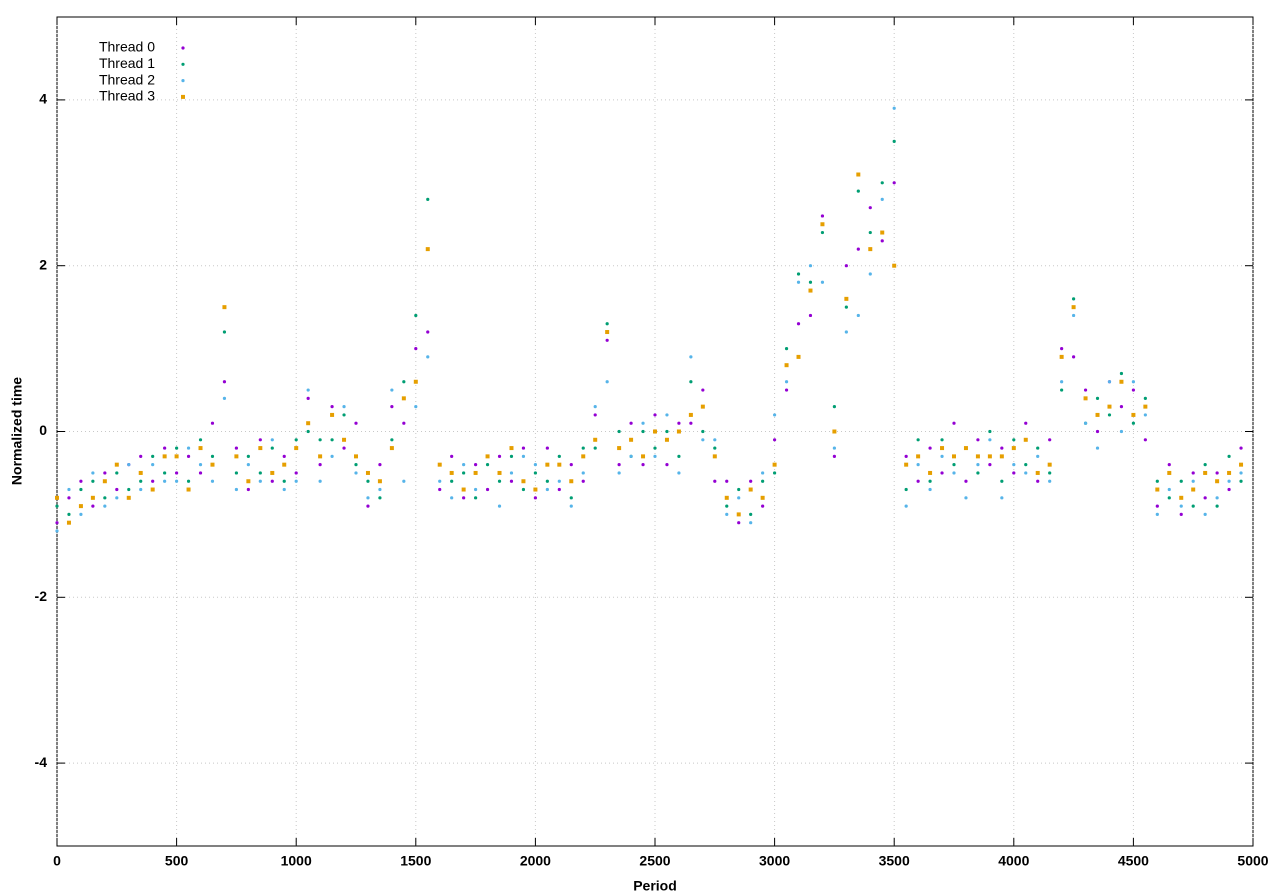  What do you see at coordinates (127, 79) in the screenshot?
I see `legend-label: Thread 2` at bounding box center [127, 79].